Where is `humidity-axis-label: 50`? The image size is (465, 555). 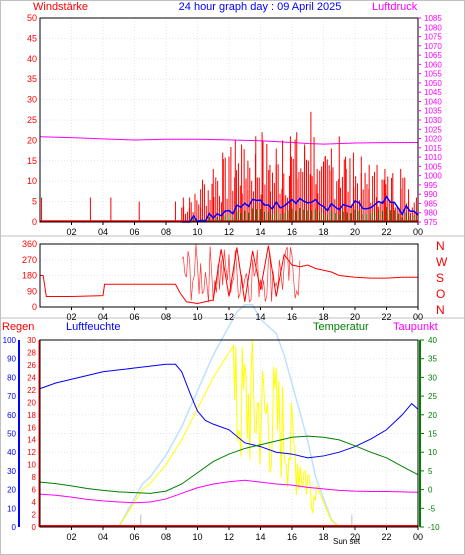 humidity-axis-label: 50 is located at coordinates (11, 434).